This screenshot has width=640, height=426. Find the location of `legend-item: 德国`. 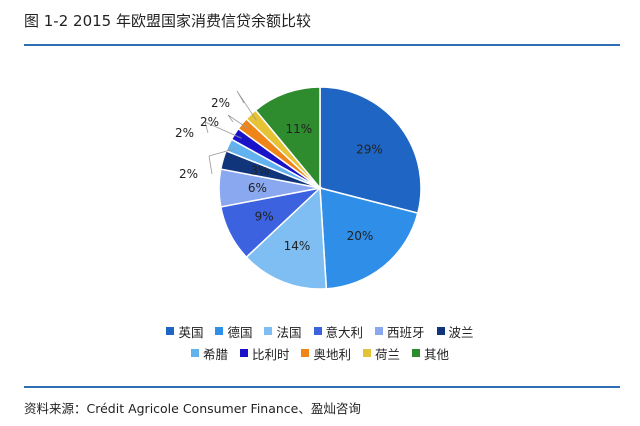

legend-item: 德国 is located at coordinates (233, 331).